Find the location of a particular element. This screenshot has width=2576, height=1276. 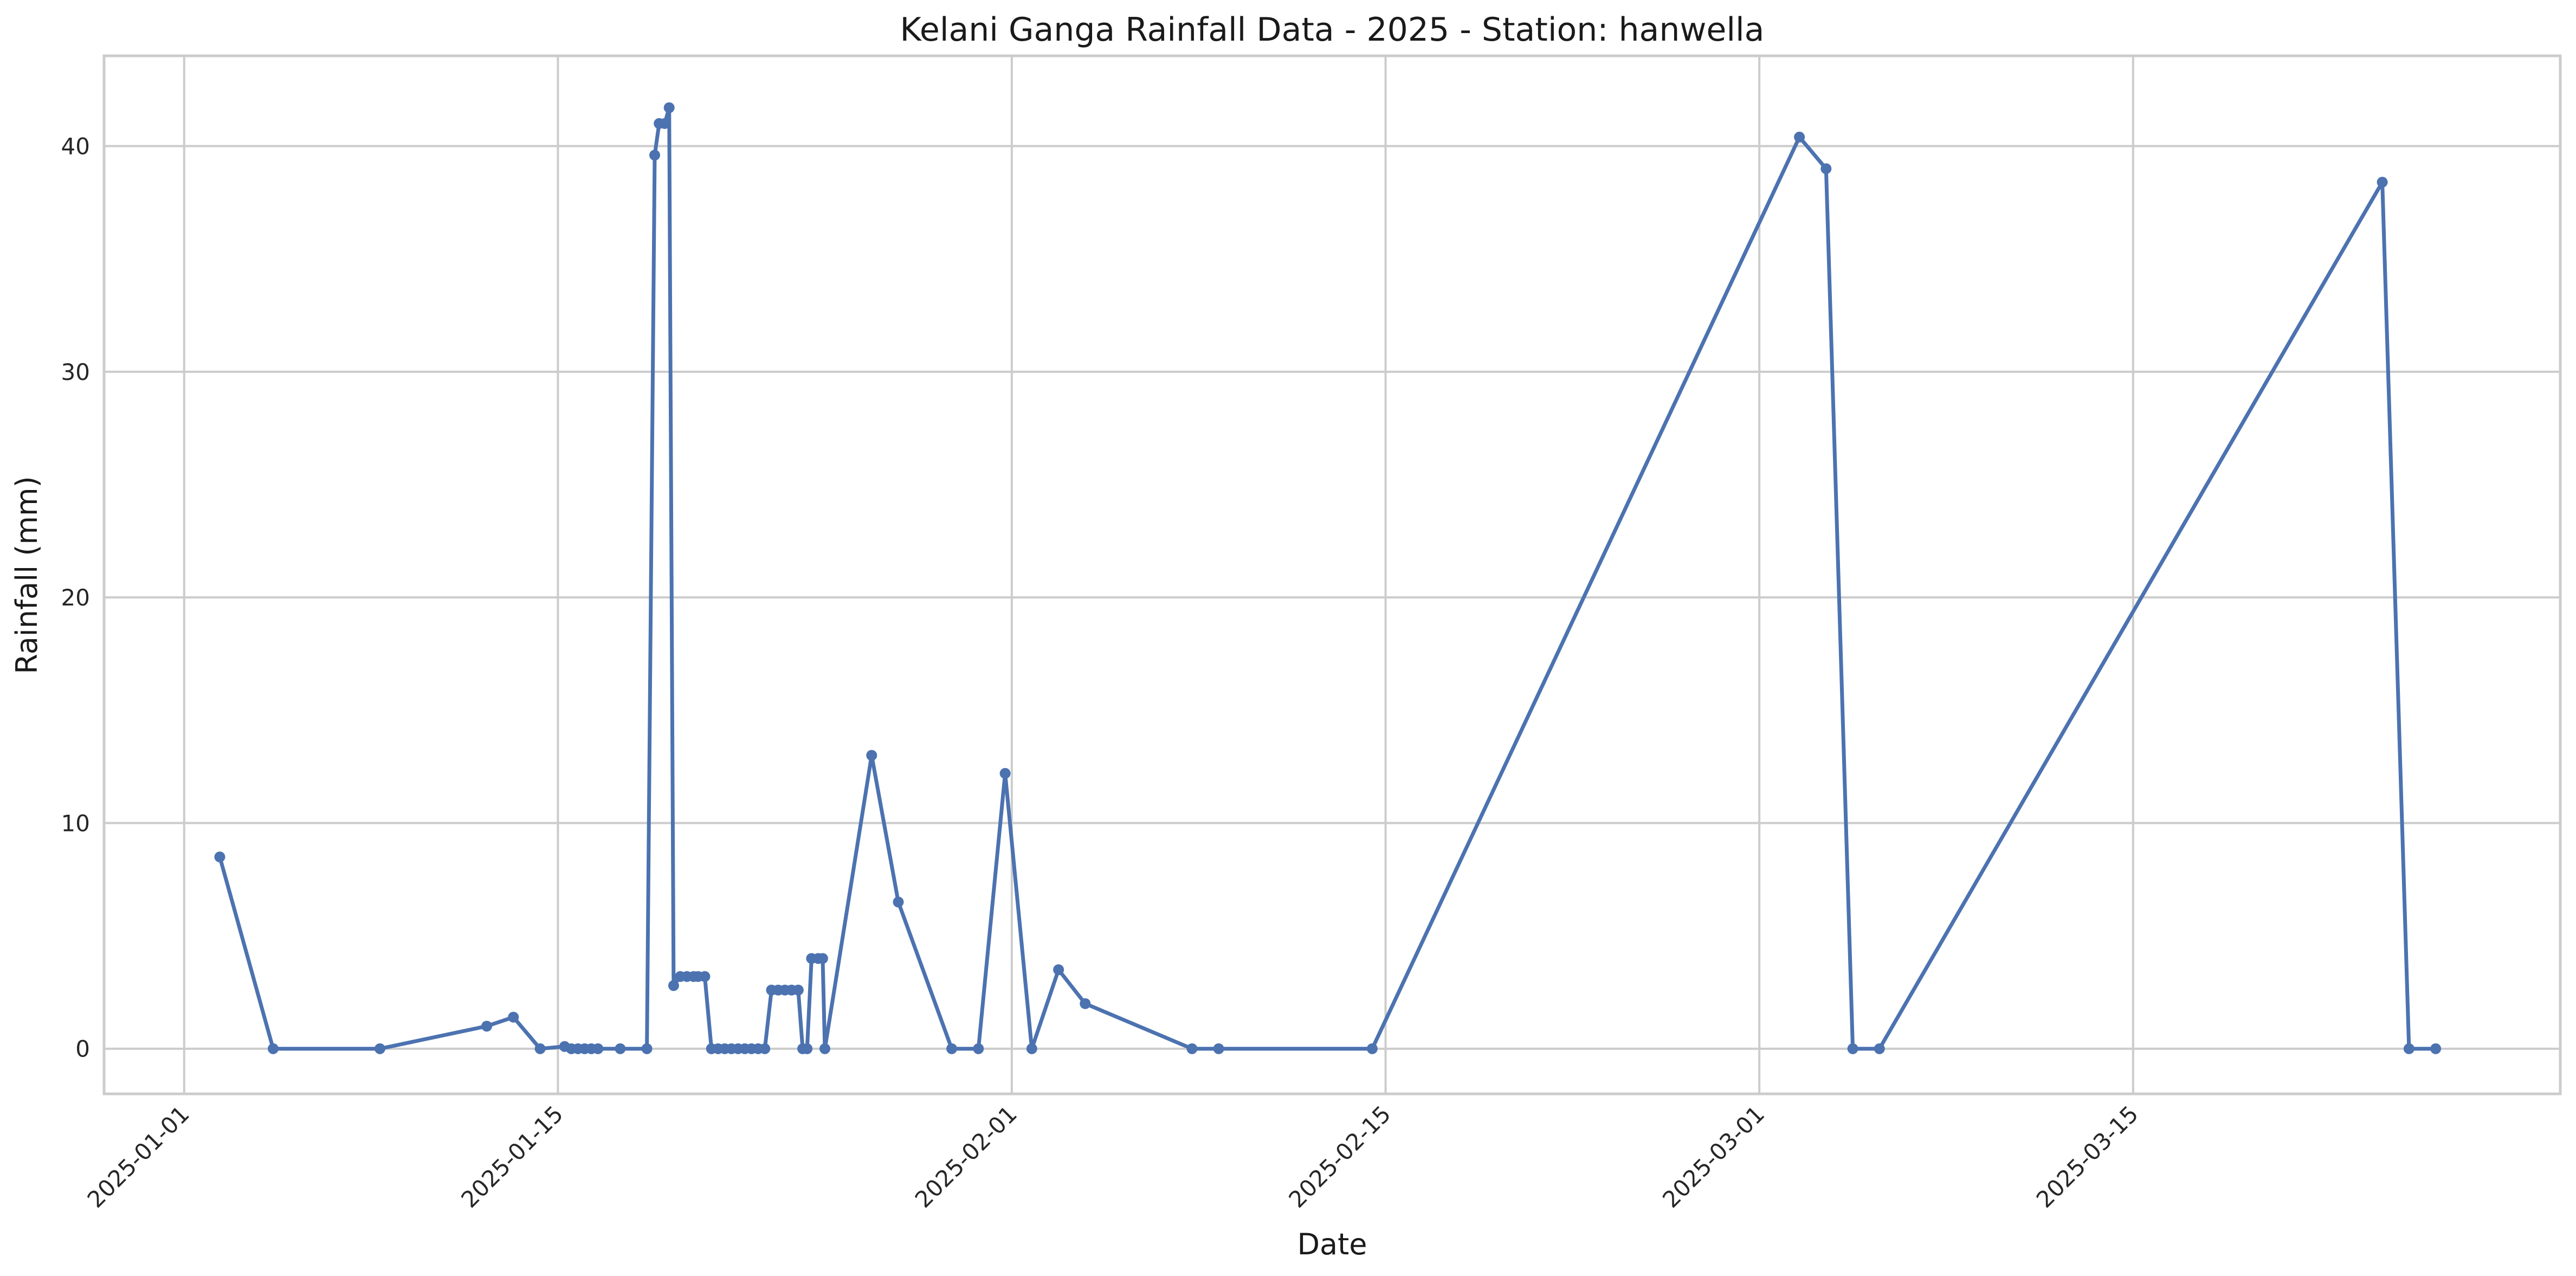

y-tick-labels: 0 10 20 30 40 is located at coordinates (75, 597).